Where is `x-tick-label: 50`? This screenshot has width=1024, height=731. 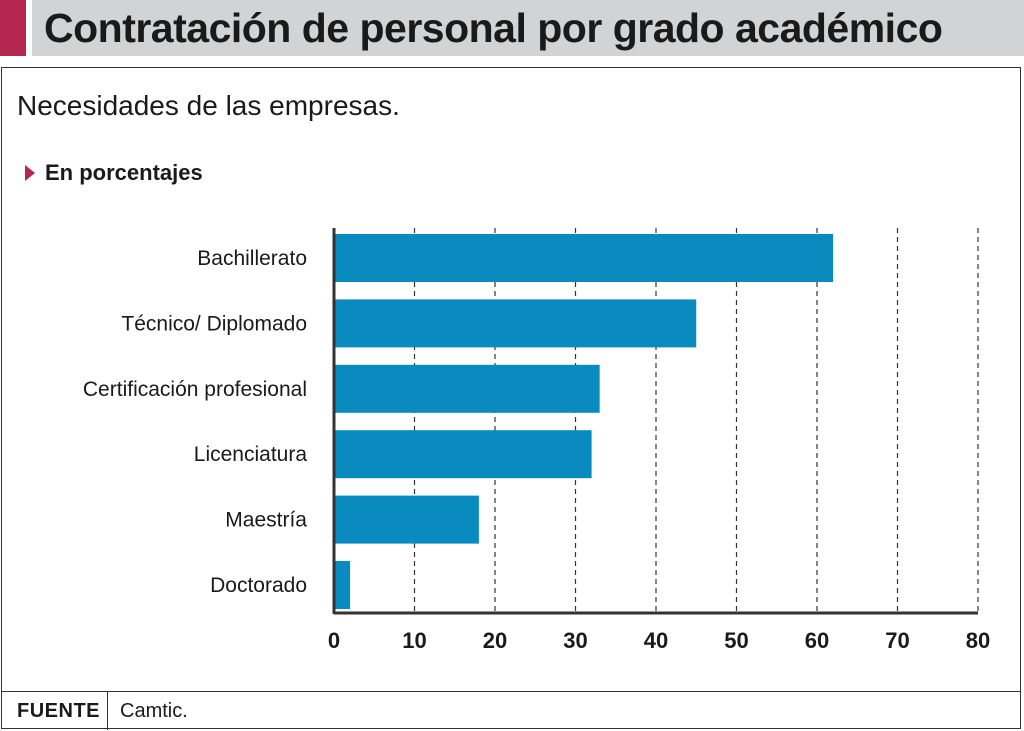 x-tick-label: 50 is located at coordinates (736, 640).